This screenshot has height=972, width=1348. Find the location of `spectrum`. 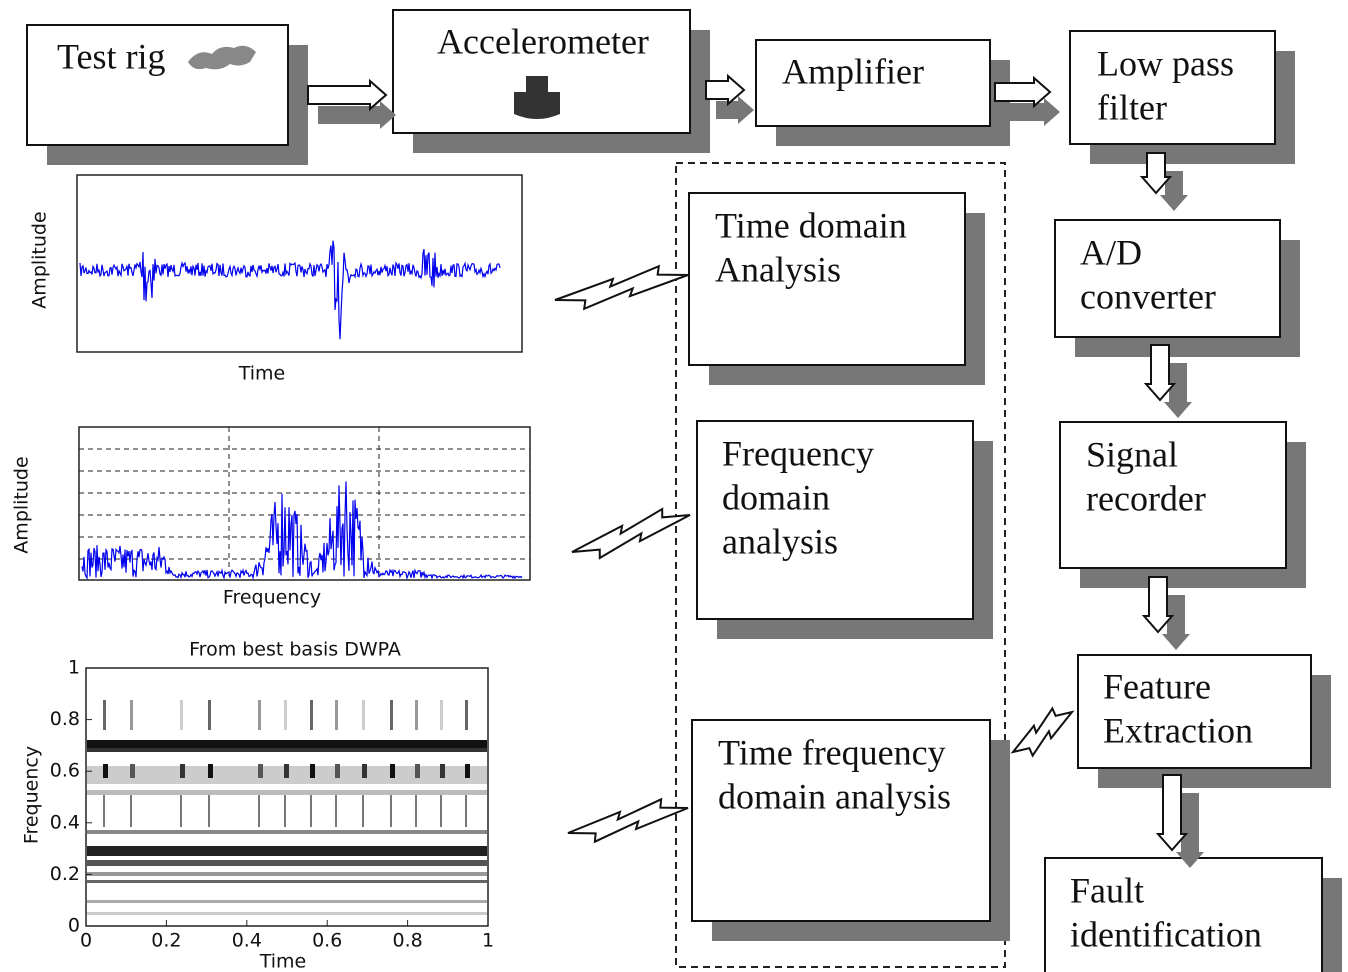

spectrum is located at coordinates (302, 531).